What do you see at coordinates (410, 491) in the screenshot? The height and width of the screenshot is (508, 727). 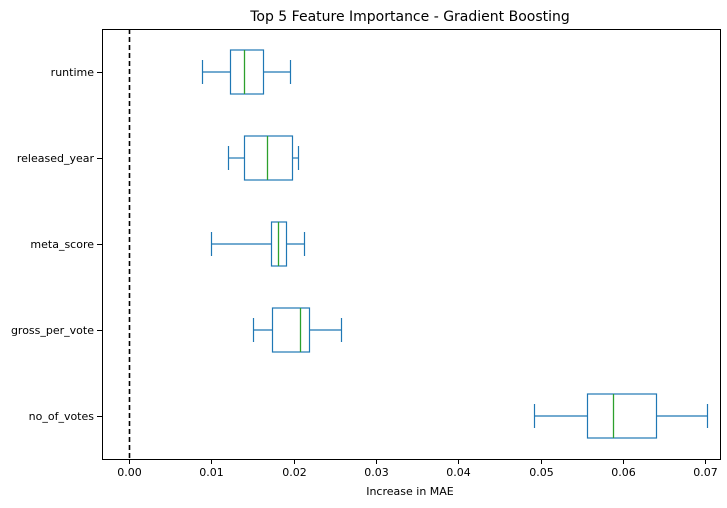 I see `x-axis-label: Increase in MAE` at bounding box center [410, 491].